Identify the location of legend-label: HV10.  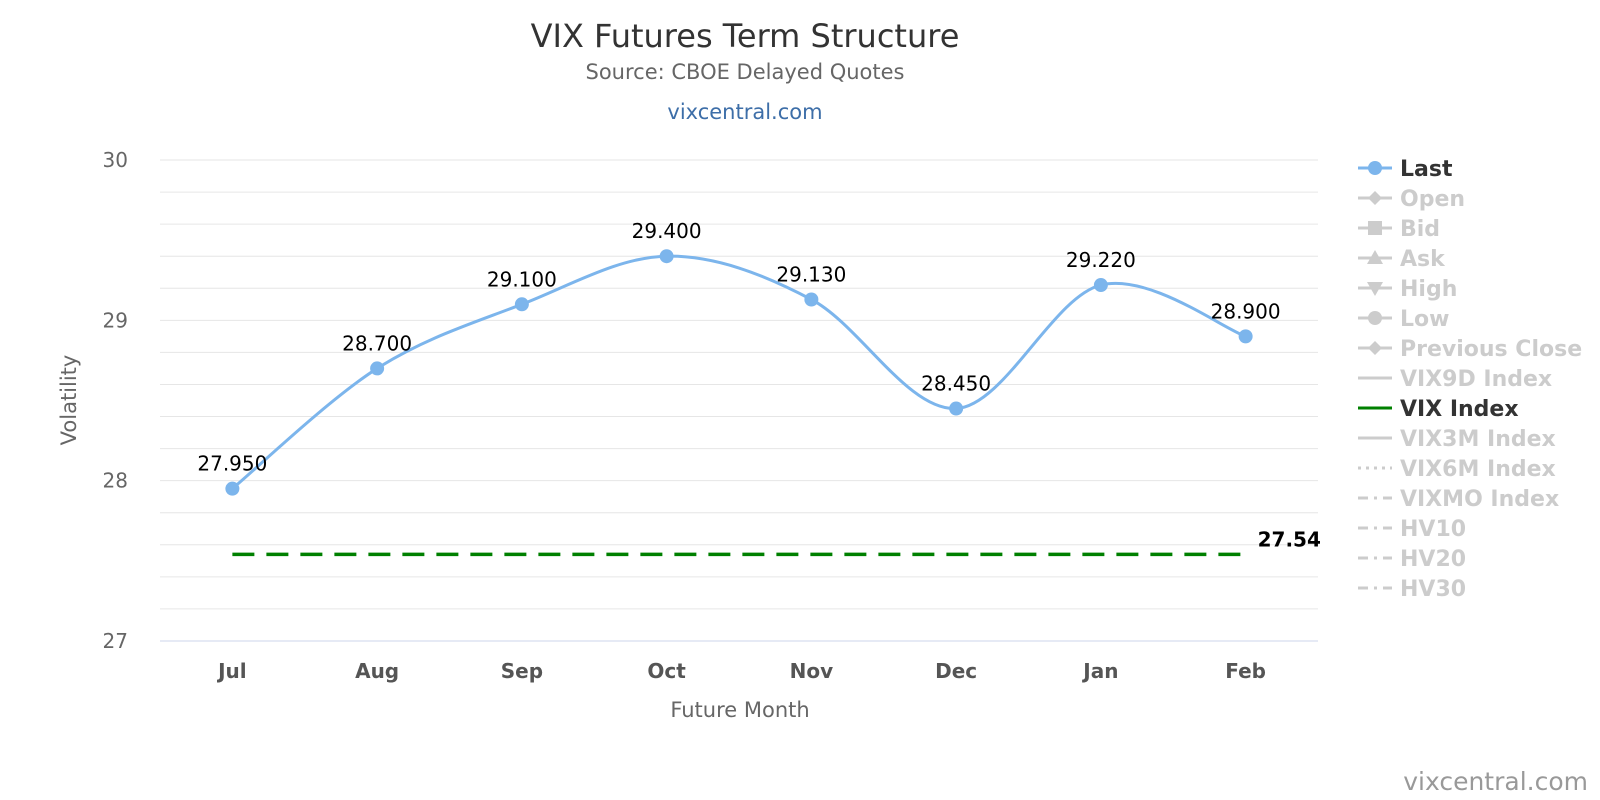
(1433, 529).